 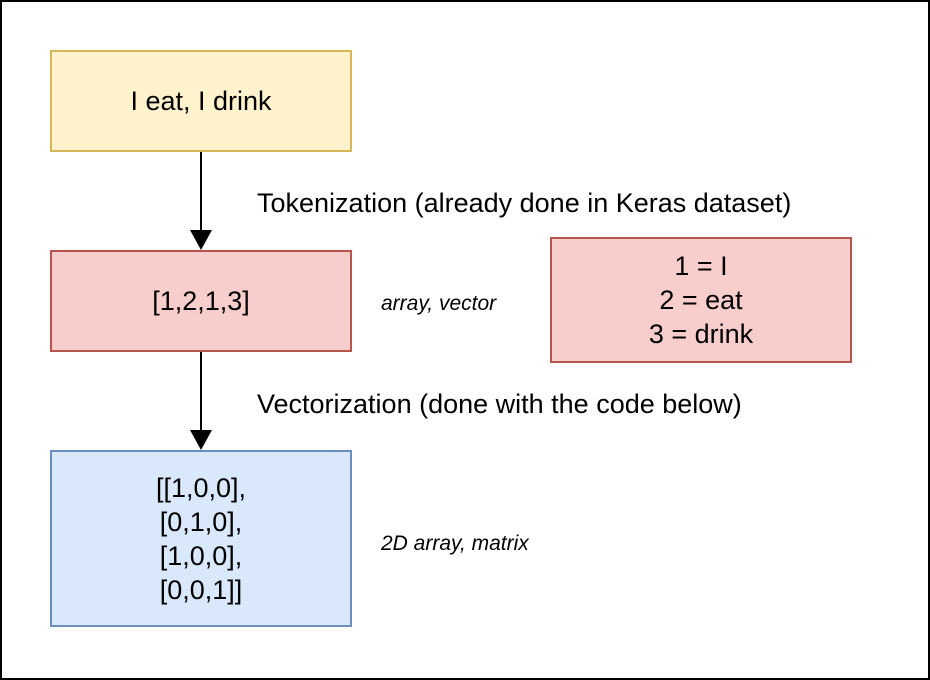 I want to click on vectorization-label: Vectorization (done with the code below), so click(x=499, y=404).